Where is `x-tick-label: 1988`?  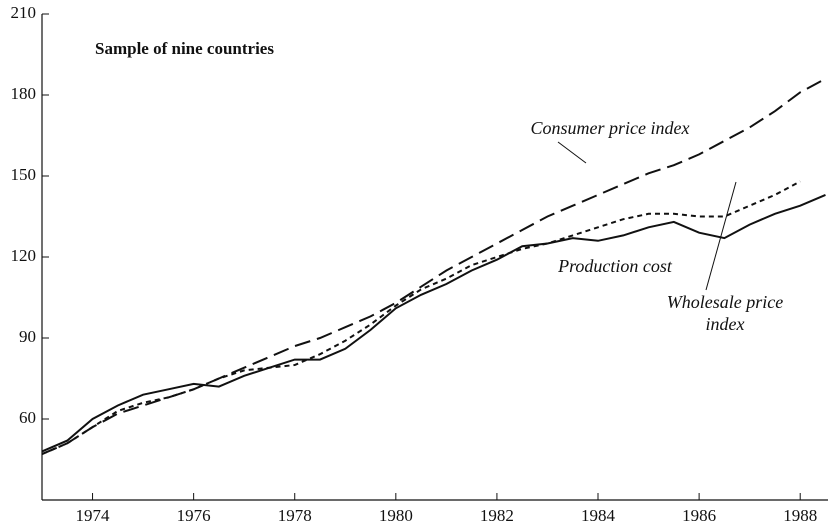 x-tick-label: 1988 is located at coordinates (800, 515).